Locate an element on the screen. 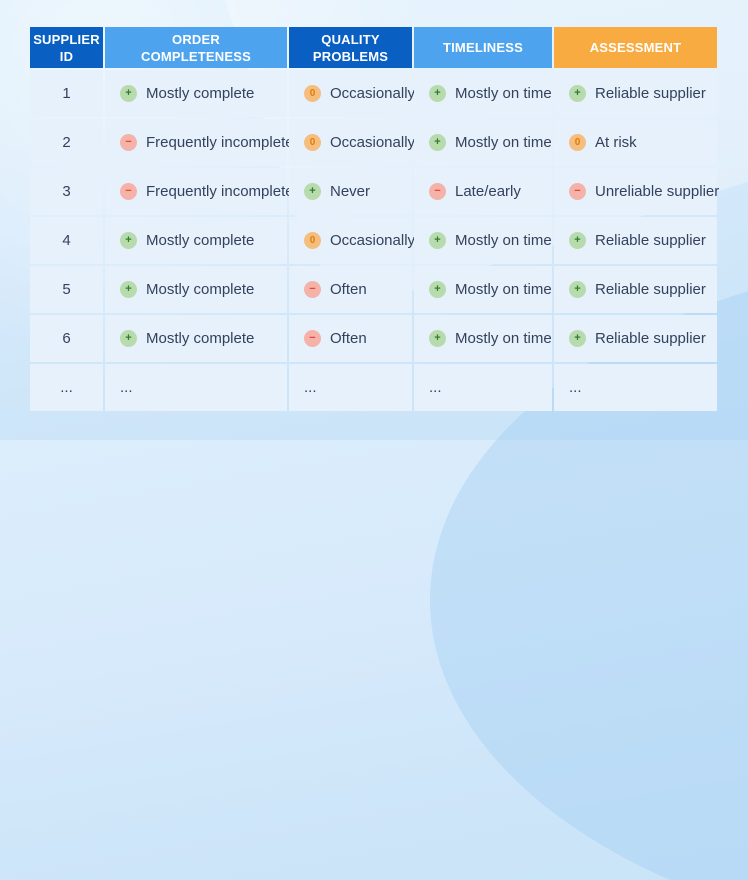  column-header-label: QUALITY PROBLEMS is located at coordinates (350, 47).